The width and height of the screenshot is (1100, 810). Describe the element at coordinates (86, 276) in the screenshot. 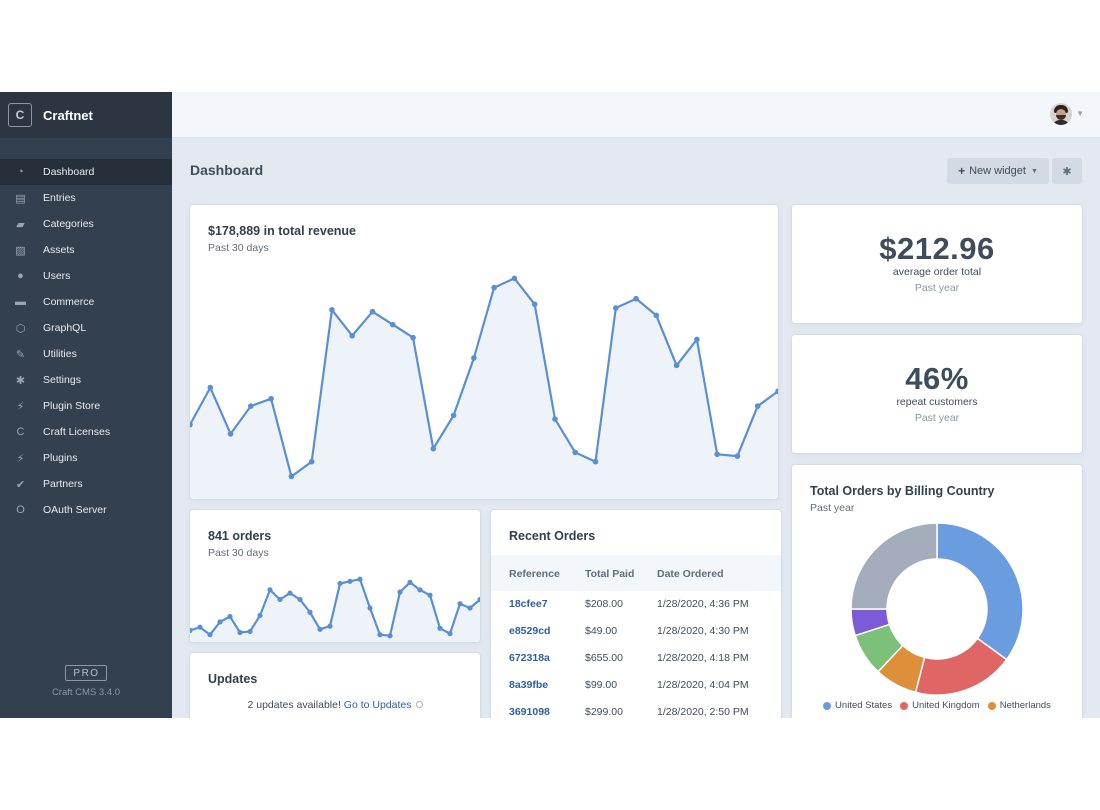

I see `sidebar-item-users: ● Users` at that location.